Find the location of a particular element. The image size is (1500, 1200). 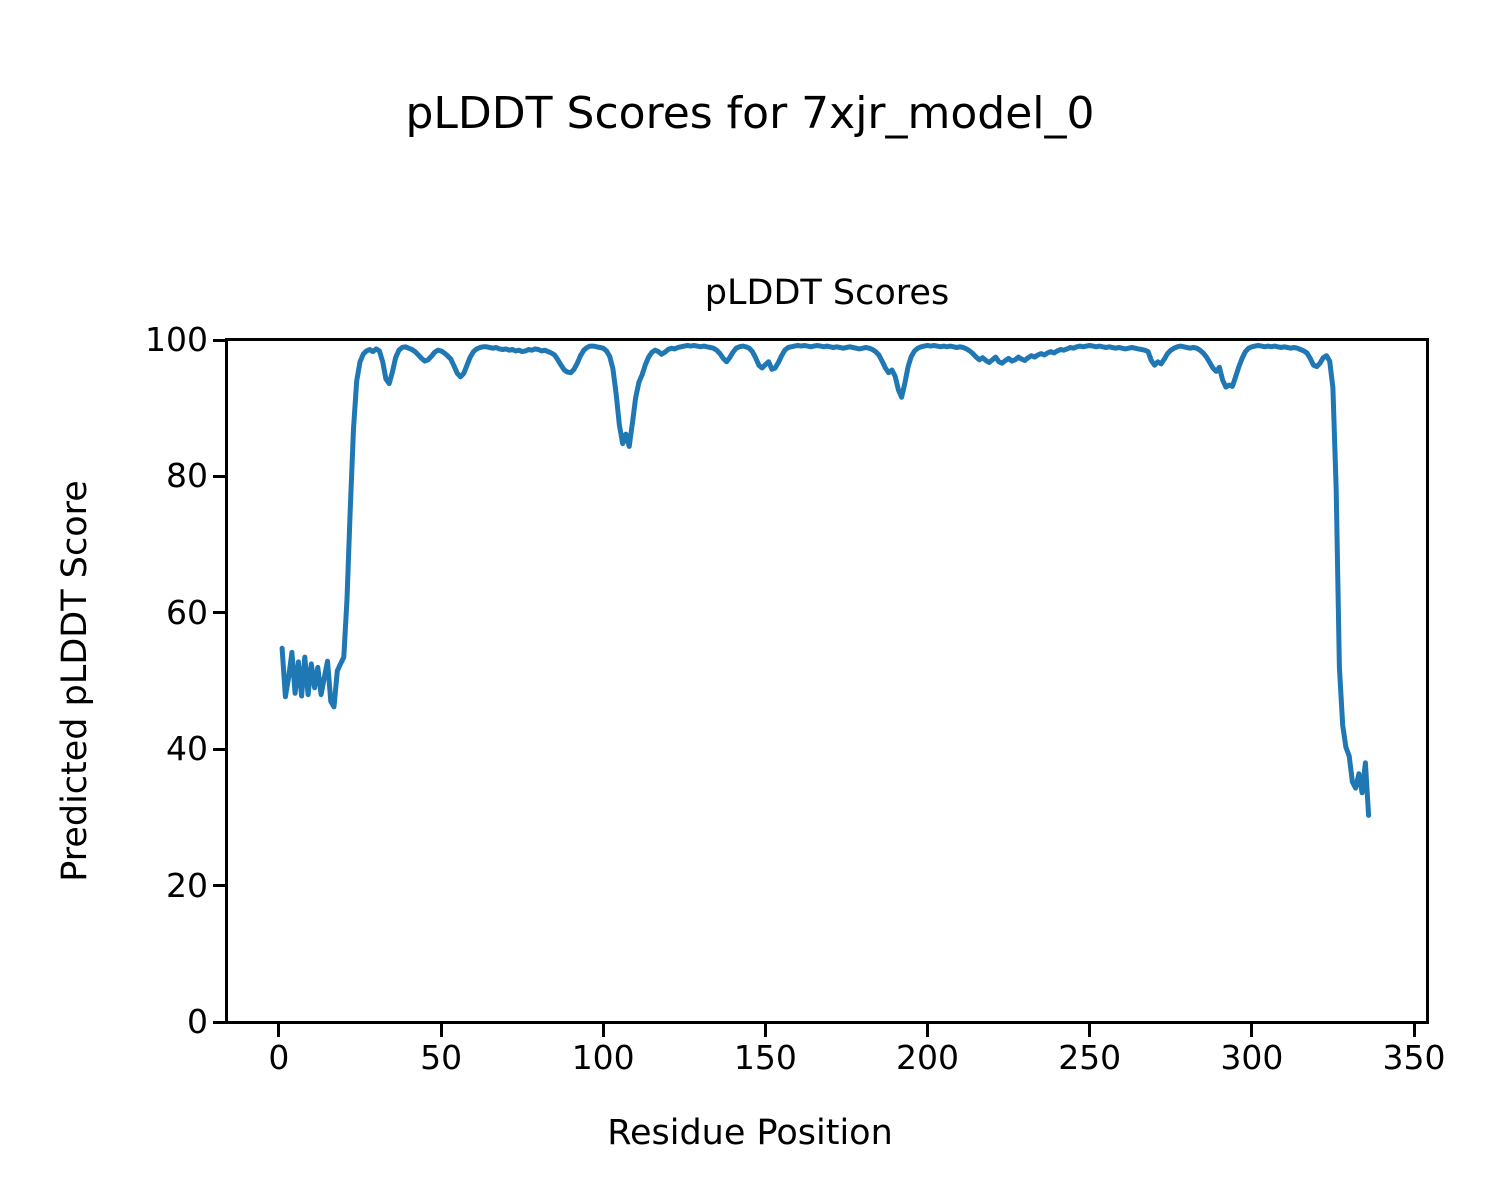

x-tick-label: 200 is located at coordinates (927, 1057).